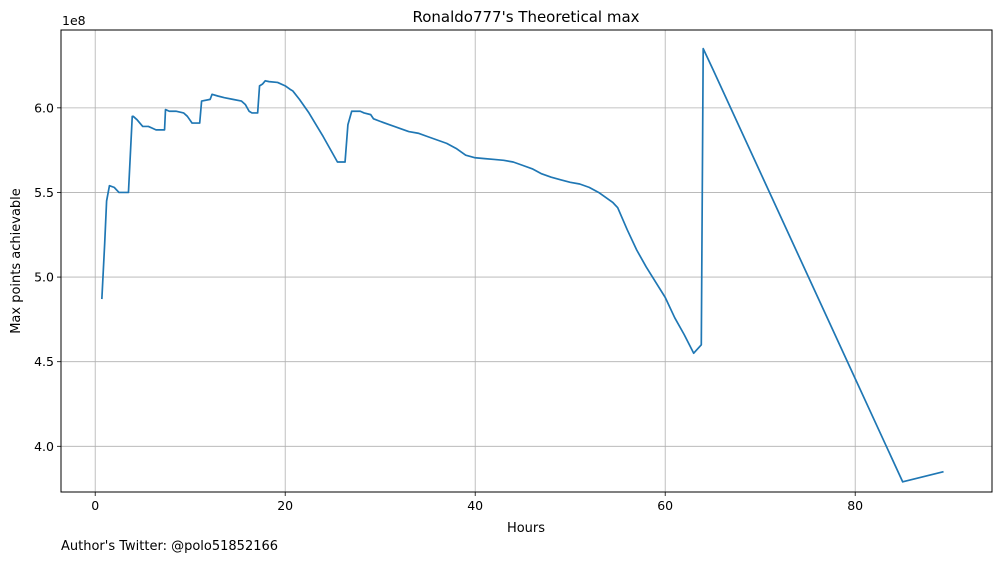 This screenshot has height=562, width=1001. I want to click on x-tick-label: 20, so click(285, 505).